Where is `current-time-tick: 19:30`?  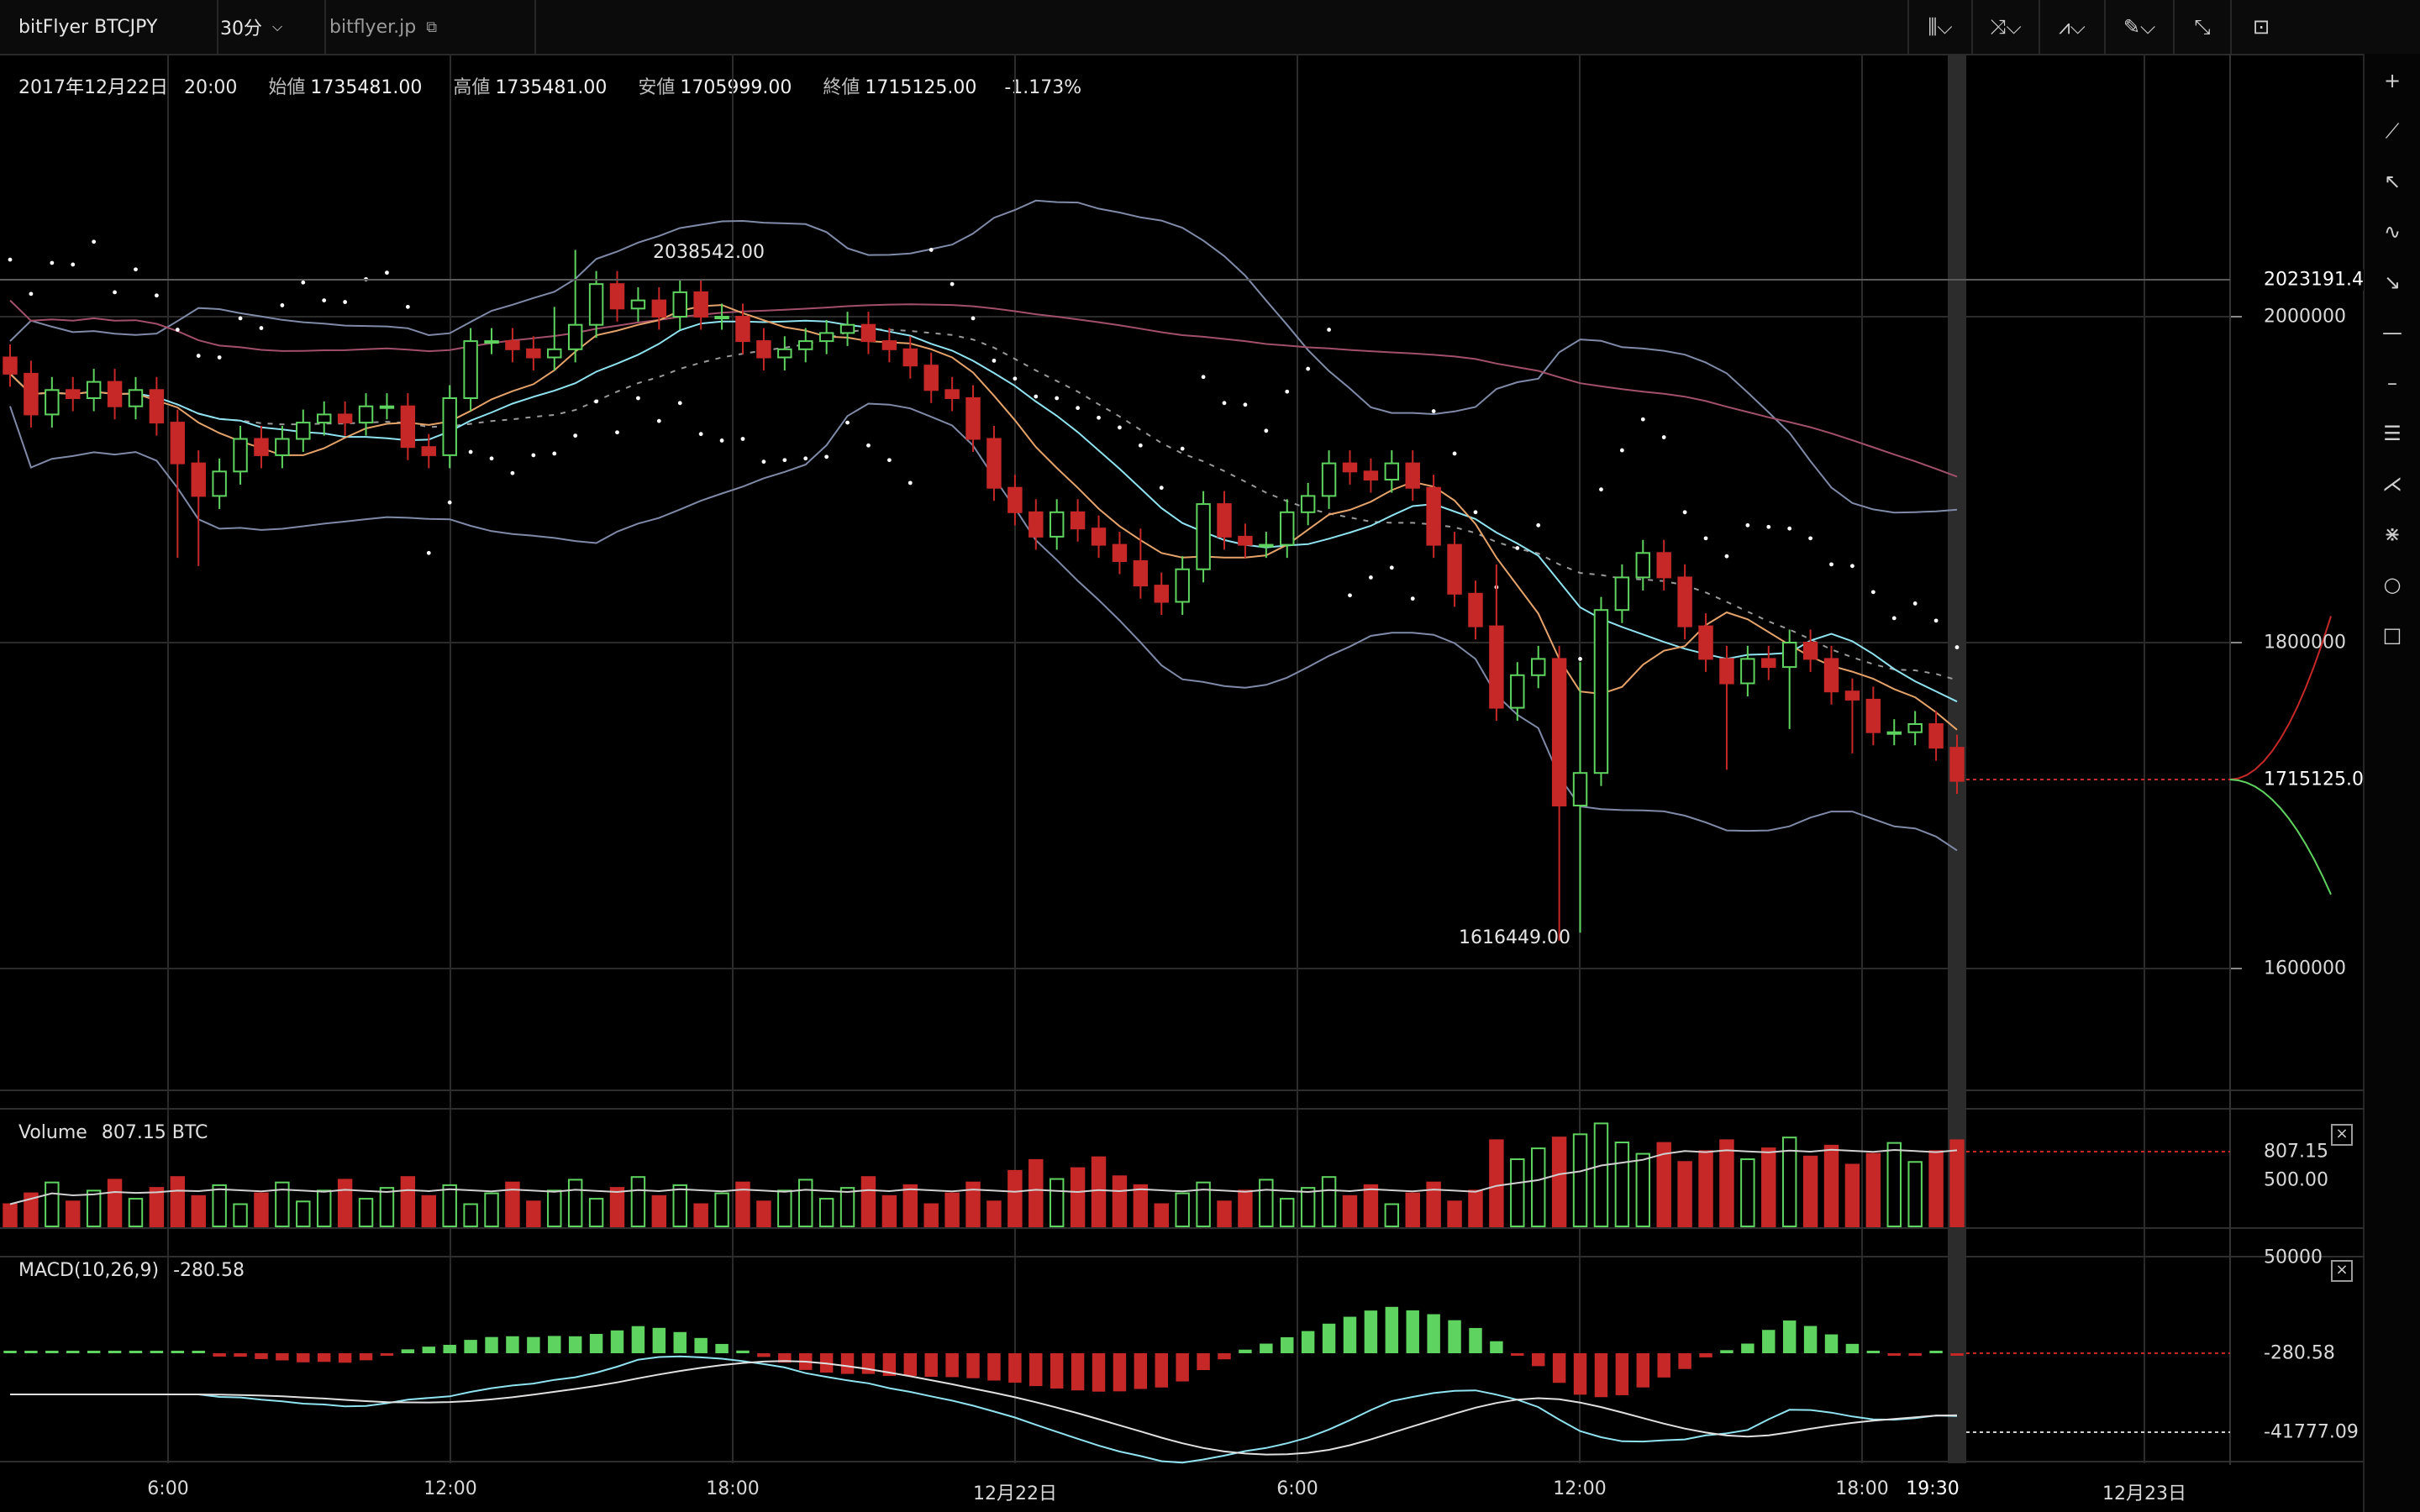 current-time-tick: 19:30 is located at coordinates (1933, 1488).